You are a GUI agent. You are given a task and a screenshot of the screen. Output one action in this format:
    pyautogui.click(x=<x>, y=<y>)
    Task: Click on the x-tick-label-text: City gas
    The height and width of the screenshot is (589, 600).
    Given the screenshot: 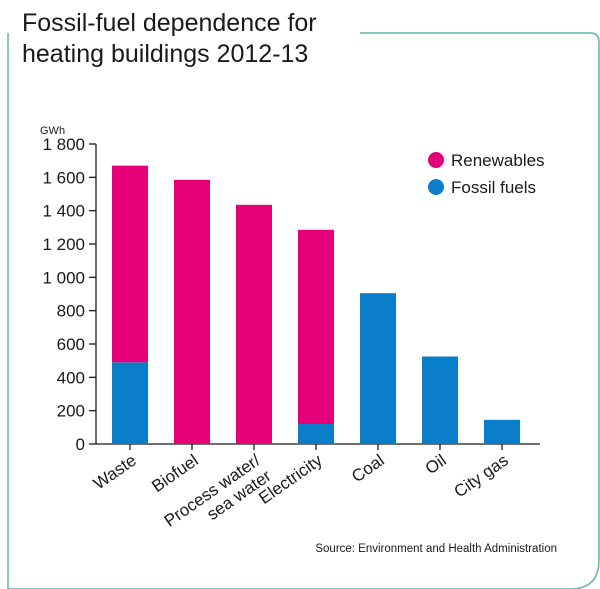 What is the action you would take?
    pyautogui.click(x=481, y=476)
    